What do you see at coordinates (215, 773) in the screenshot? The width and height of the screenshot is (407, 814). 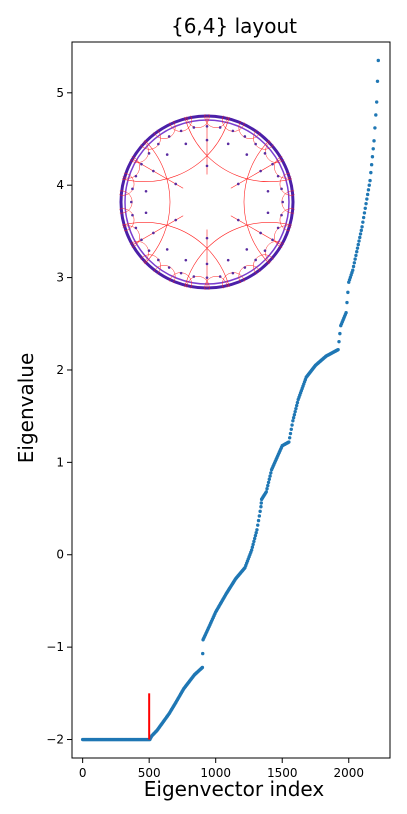 I see `x-tick-label: 1000` at bounding box center [215, 773].